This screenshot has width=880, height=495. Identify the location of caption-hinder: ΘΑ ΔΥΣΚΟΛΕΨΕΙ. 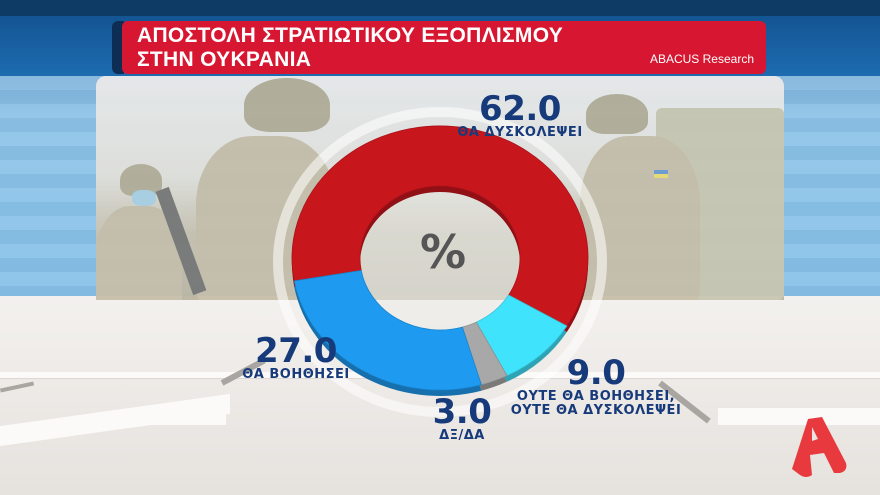
(520, 132).